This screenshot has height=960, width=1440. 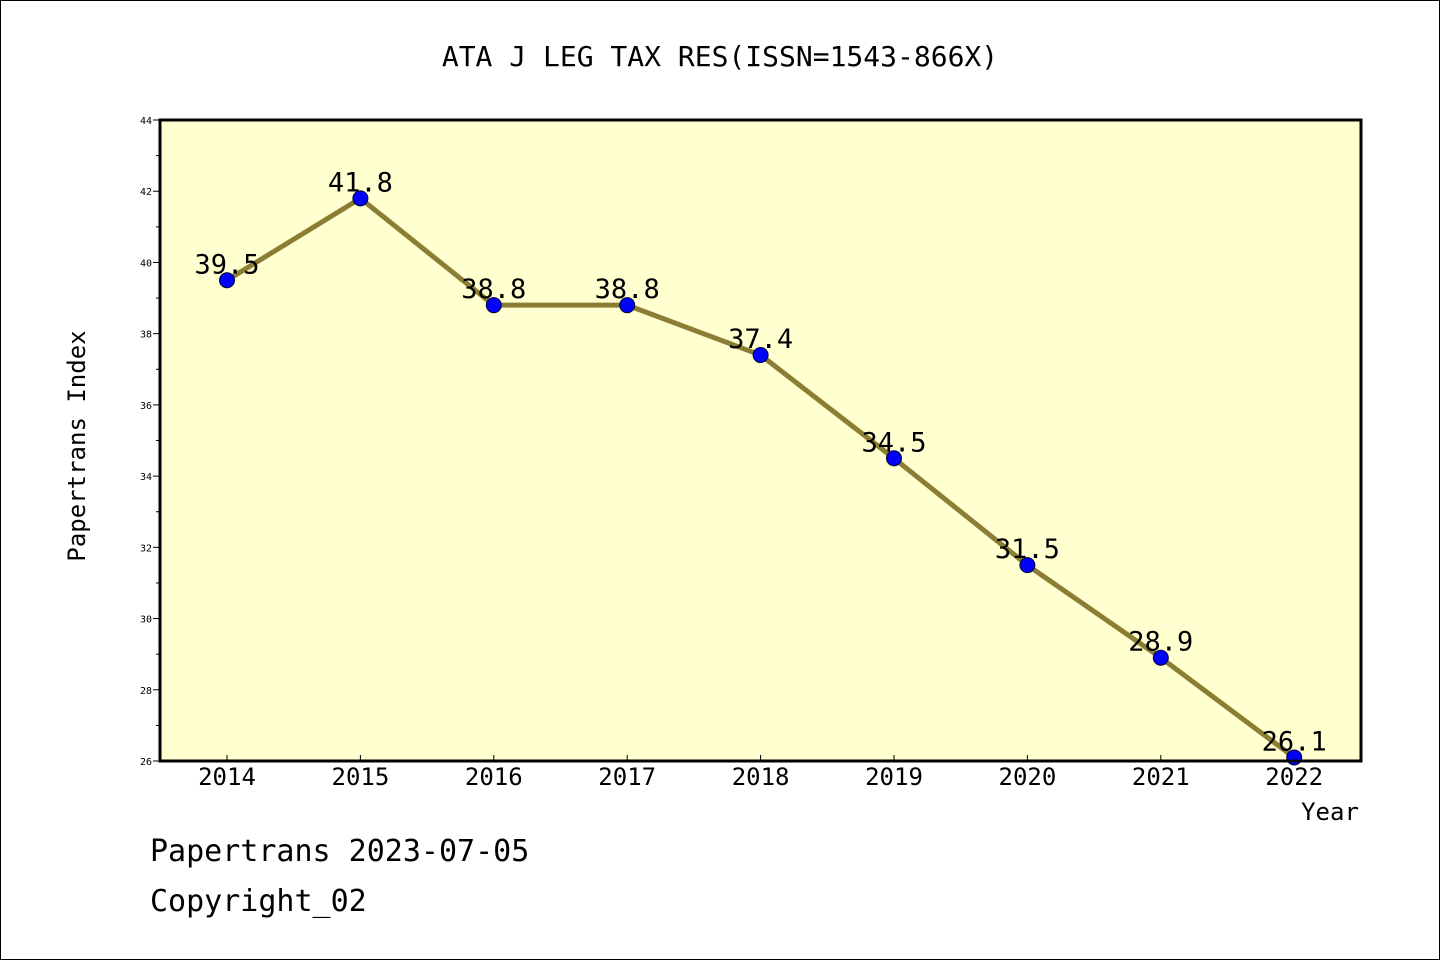 What do you see at coordinates (1160, 642) in the screenshot?
I see `data-label: 28.9` at bounding box center [1160, 642].